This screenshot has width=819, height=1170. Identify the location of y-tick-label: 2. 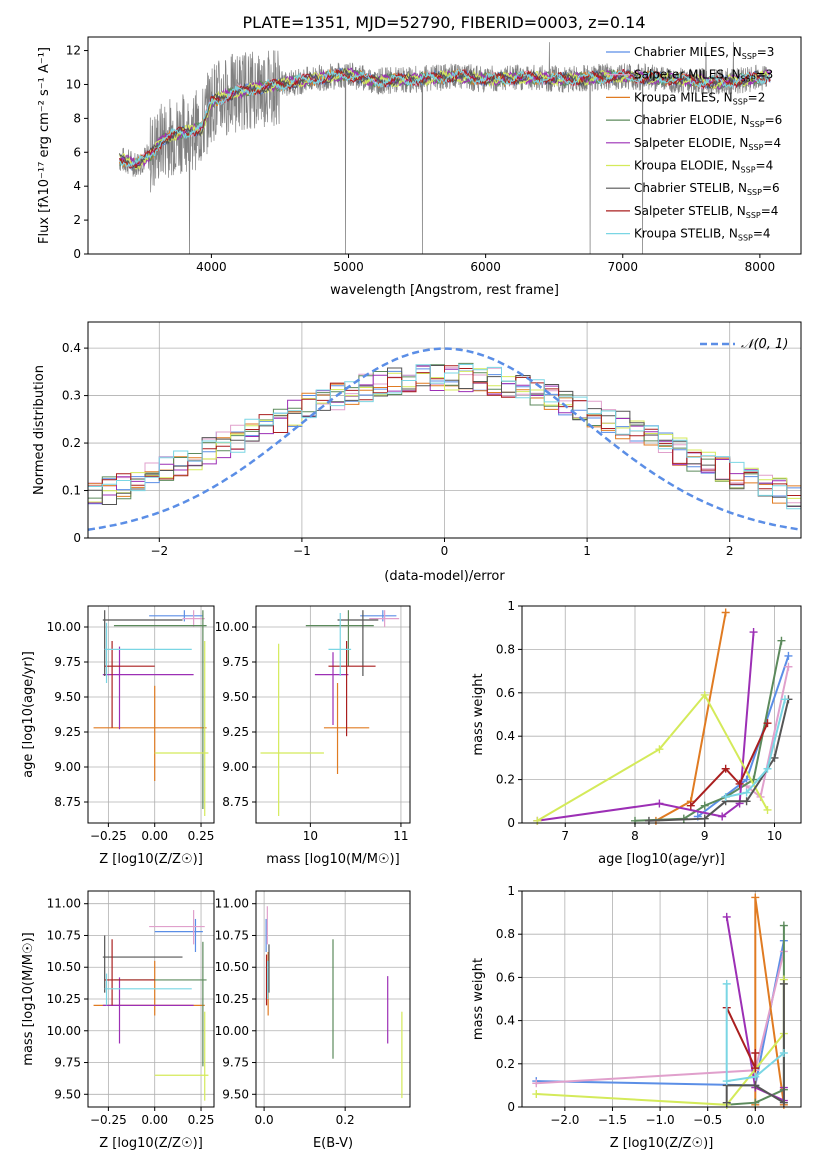
(77, 220).